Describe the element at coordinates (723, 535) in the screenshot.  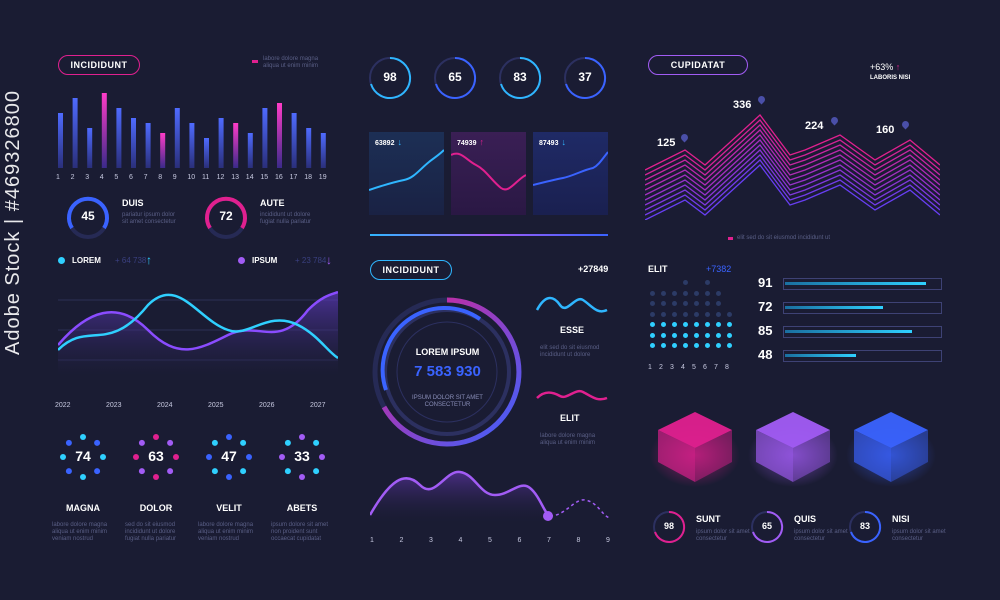
I see `cube-desc: ipsum dolor sit amet consectetur` at that location.